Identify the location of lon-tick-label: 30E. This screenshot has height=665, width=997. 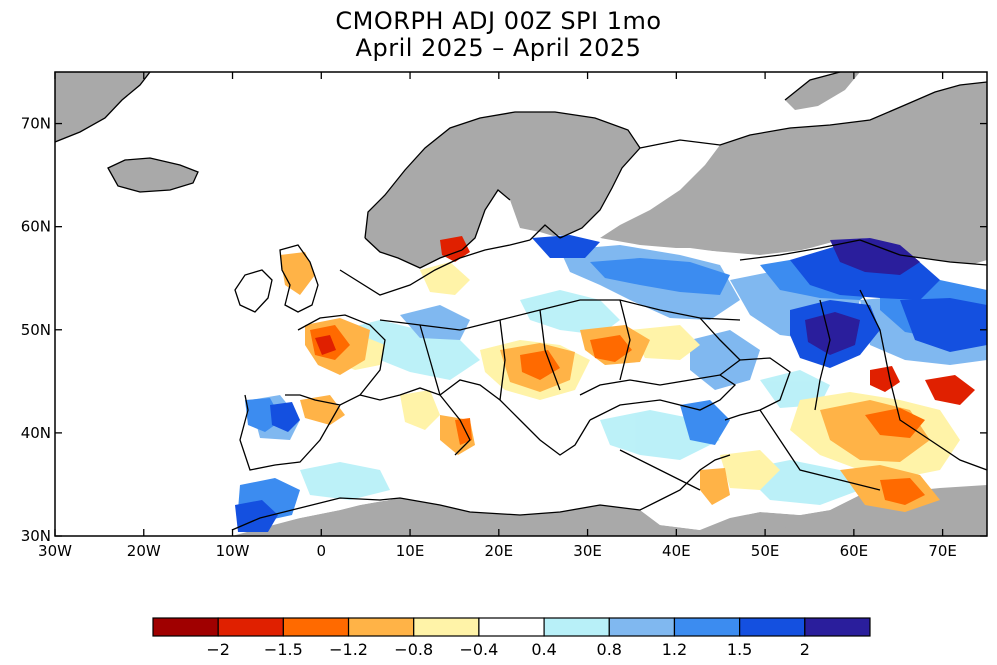
(587, 551).